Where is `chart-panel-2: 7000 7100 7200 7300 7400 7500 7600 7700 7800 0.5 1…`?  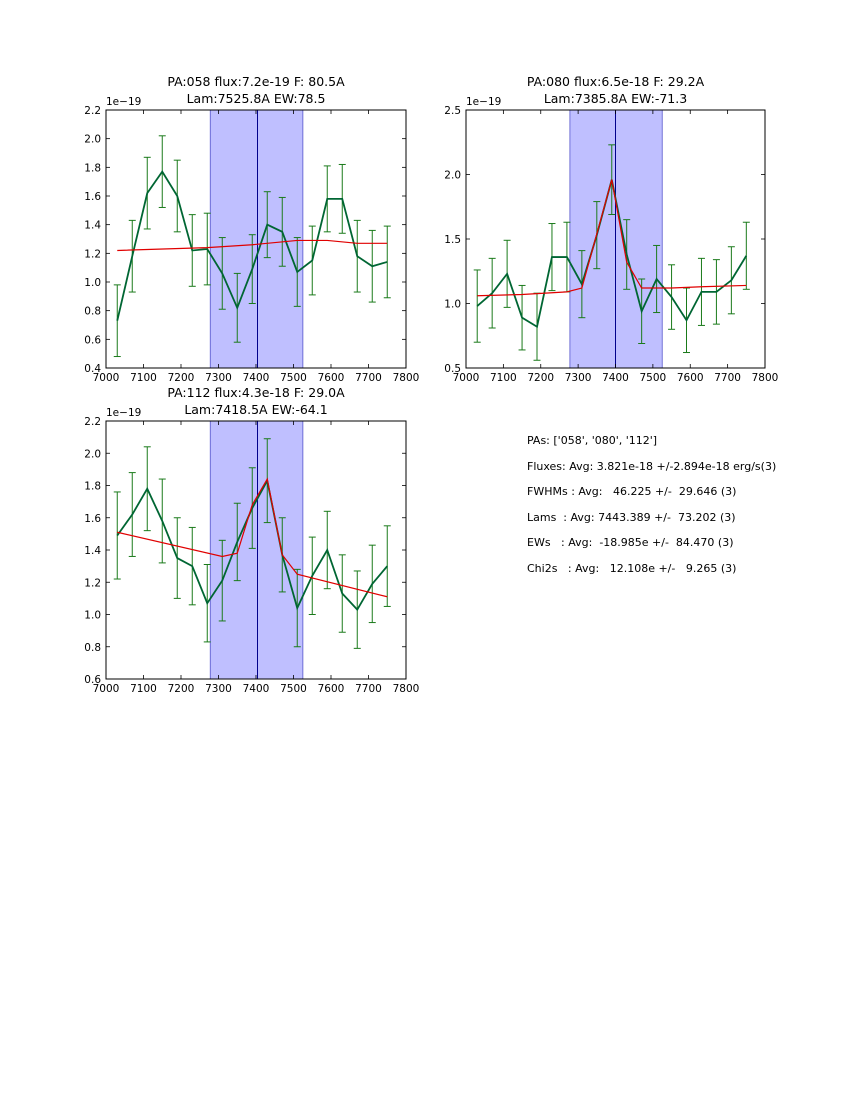 chart-panel-2: 7000 7100 7200 7300 7400 7500 7600 7700 7800 0.5 1… is located at coordinates (611, 229).